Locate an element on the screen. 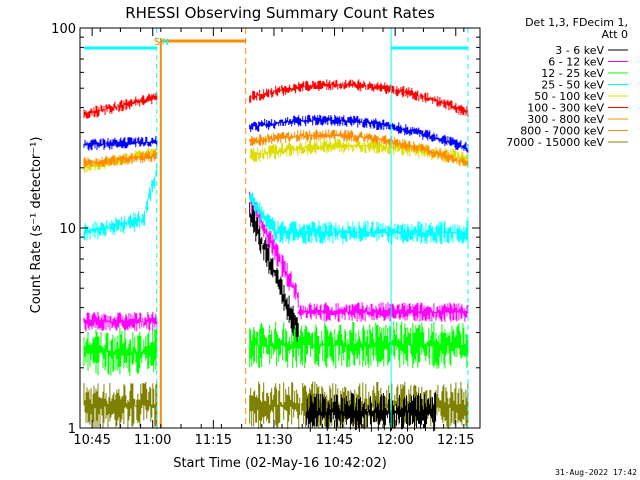  x-tick-label: 11:45 is located at coordinates (334, 440).